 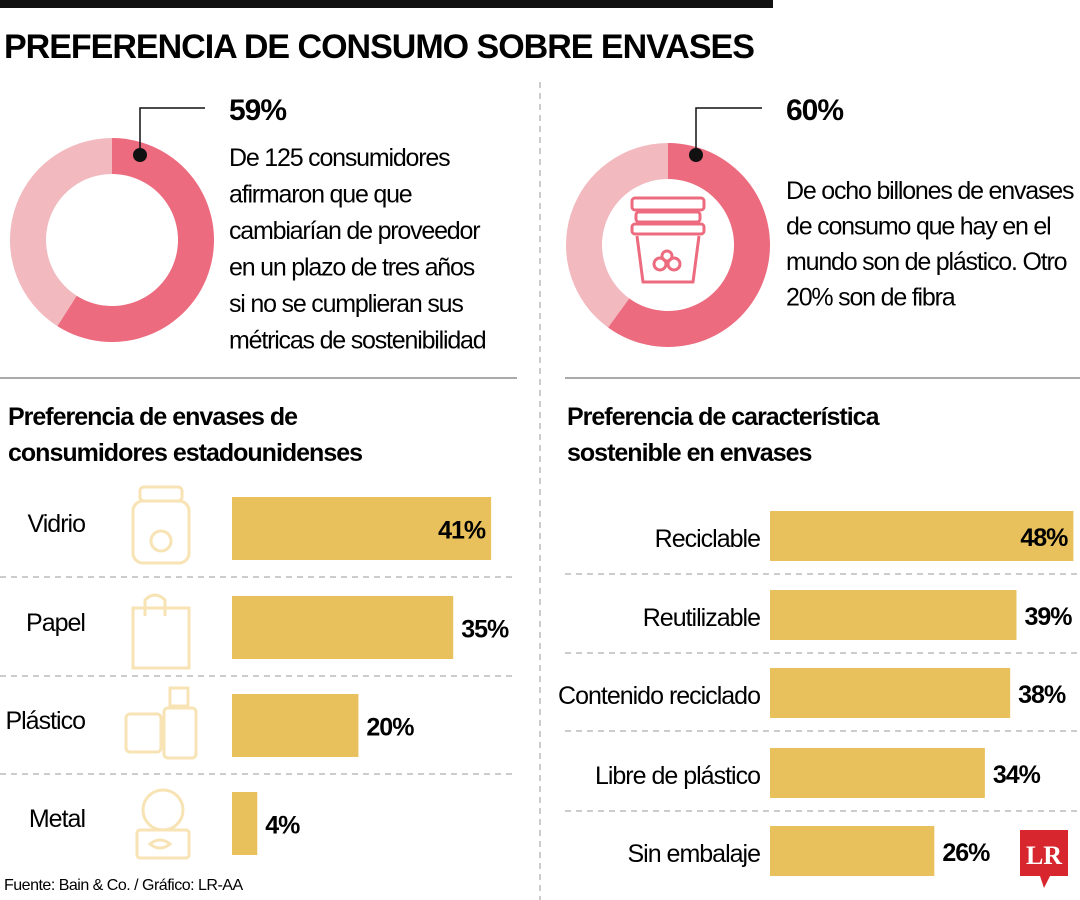 What do you see at coordinates (1044, 855) in the screenshot?
I see `svg-text: LR` at bounding box center [1044, 855].